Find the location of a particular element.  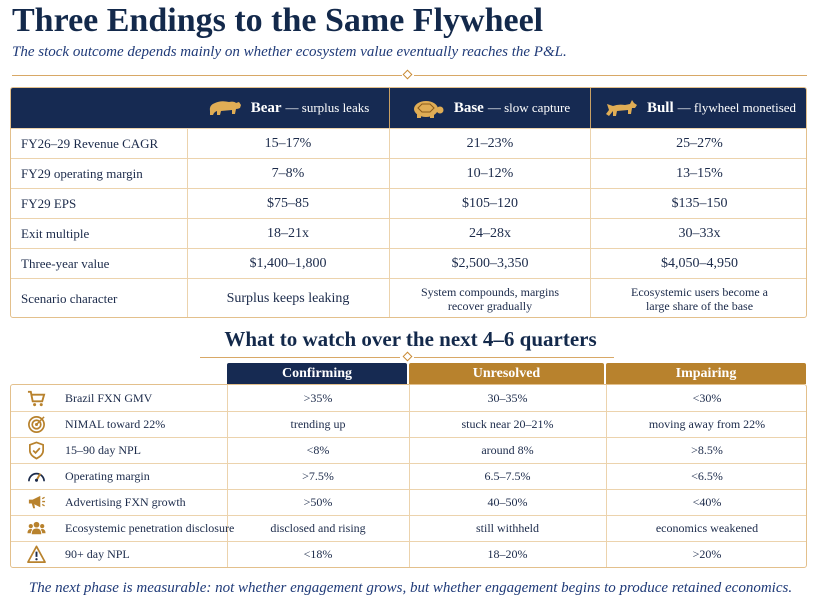

bear-value: 7–8% is located at coordinates (288, 173).